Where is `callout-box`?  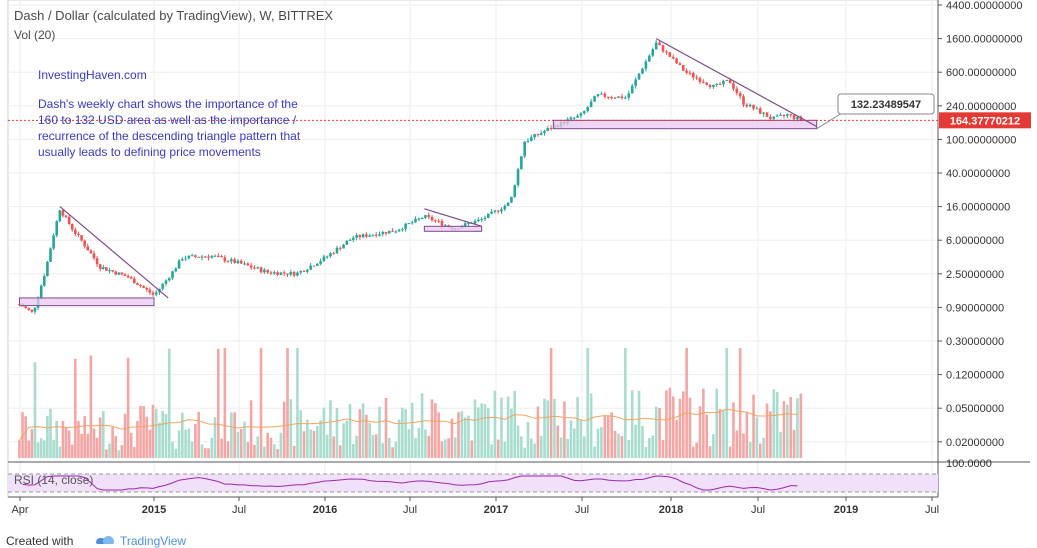
callout-box is located at coordinates (886, 104).